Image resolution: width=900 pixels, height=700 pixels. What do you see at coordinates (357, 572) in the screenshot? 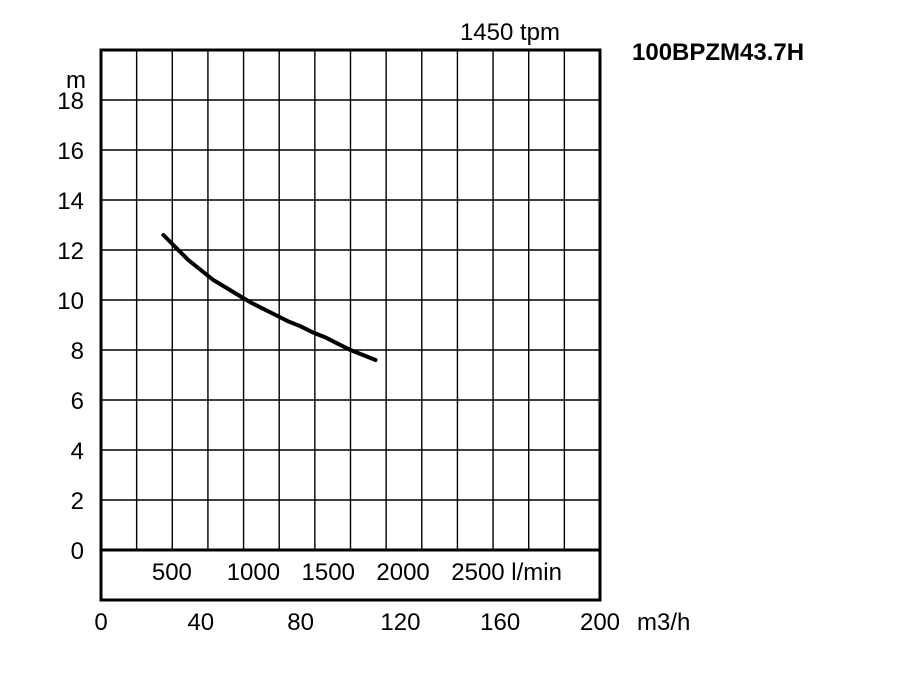
I see `lmin-tick-labels: 500 1000 1500 2000 2500 l/min` at bounding box center [357, 572].